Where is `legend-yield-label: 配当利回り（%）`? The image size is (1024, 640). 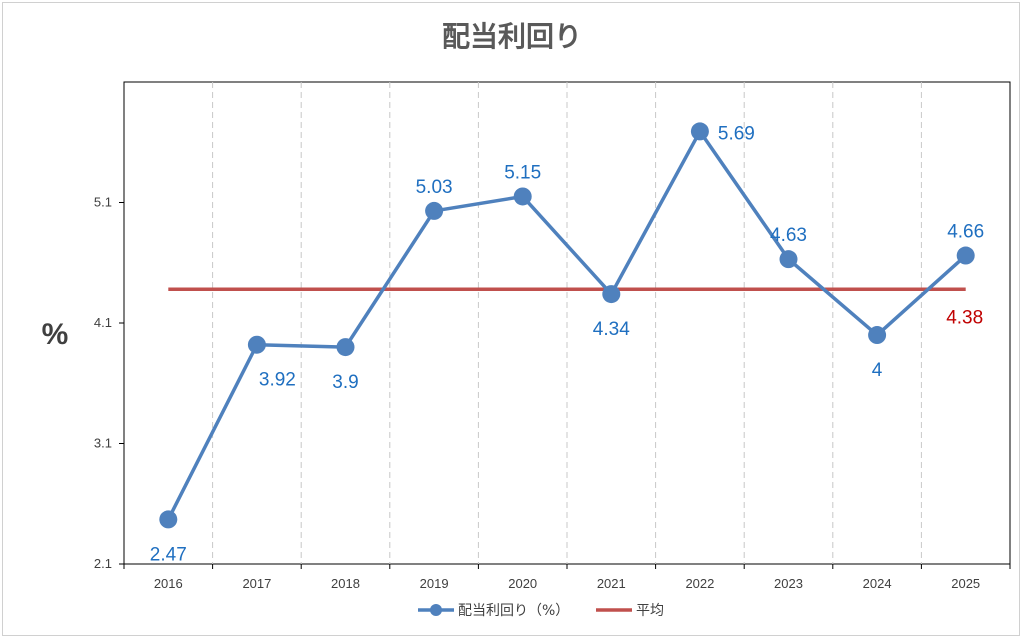 legend-yield-label: 配当利回り（%） is located at coordinates (513, 611).